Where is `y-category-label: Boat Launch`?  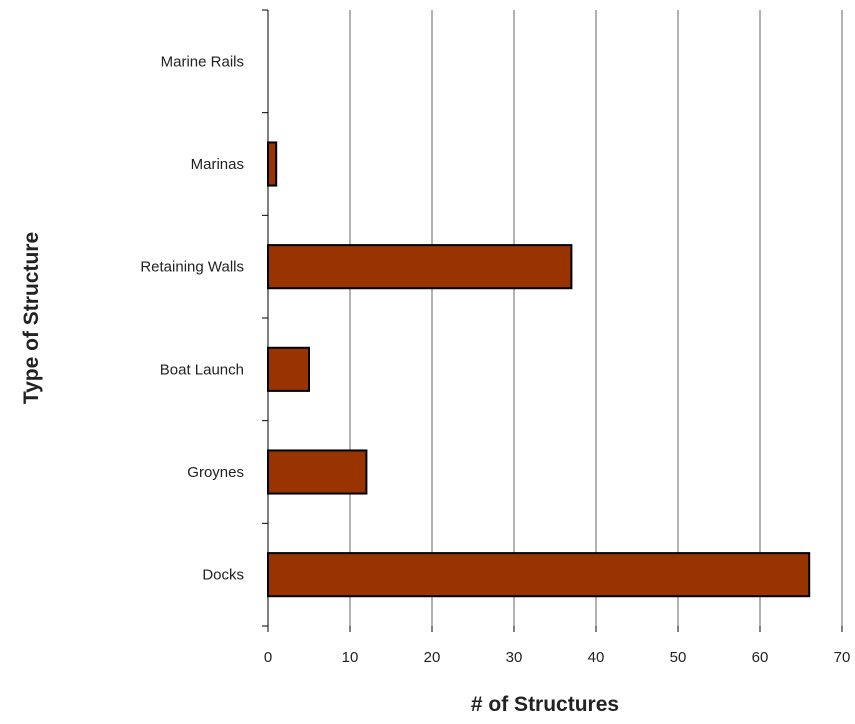
y-category-label: Boat Launch is located at coordinates (202, 369).